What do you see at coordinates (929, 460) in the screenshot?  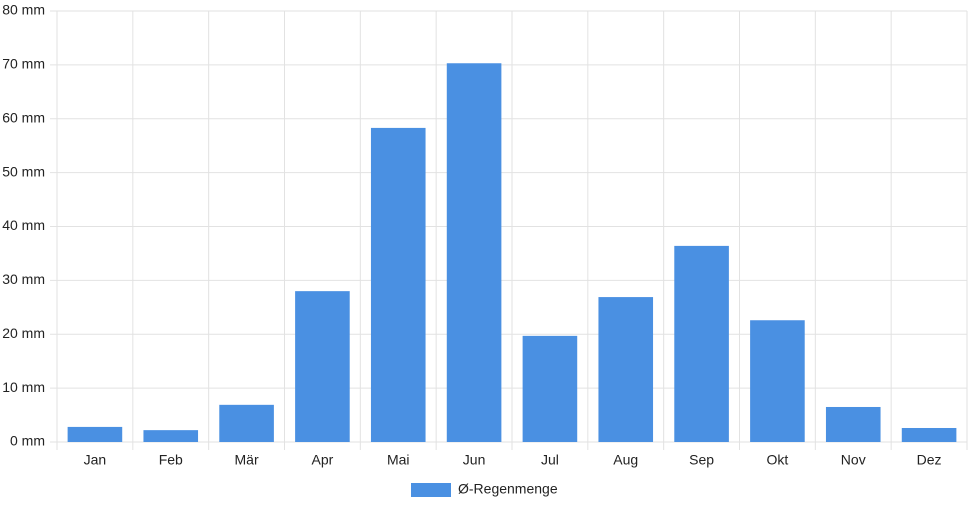 I see `x-tick-label: Dez` at bounding box center [929, 460].